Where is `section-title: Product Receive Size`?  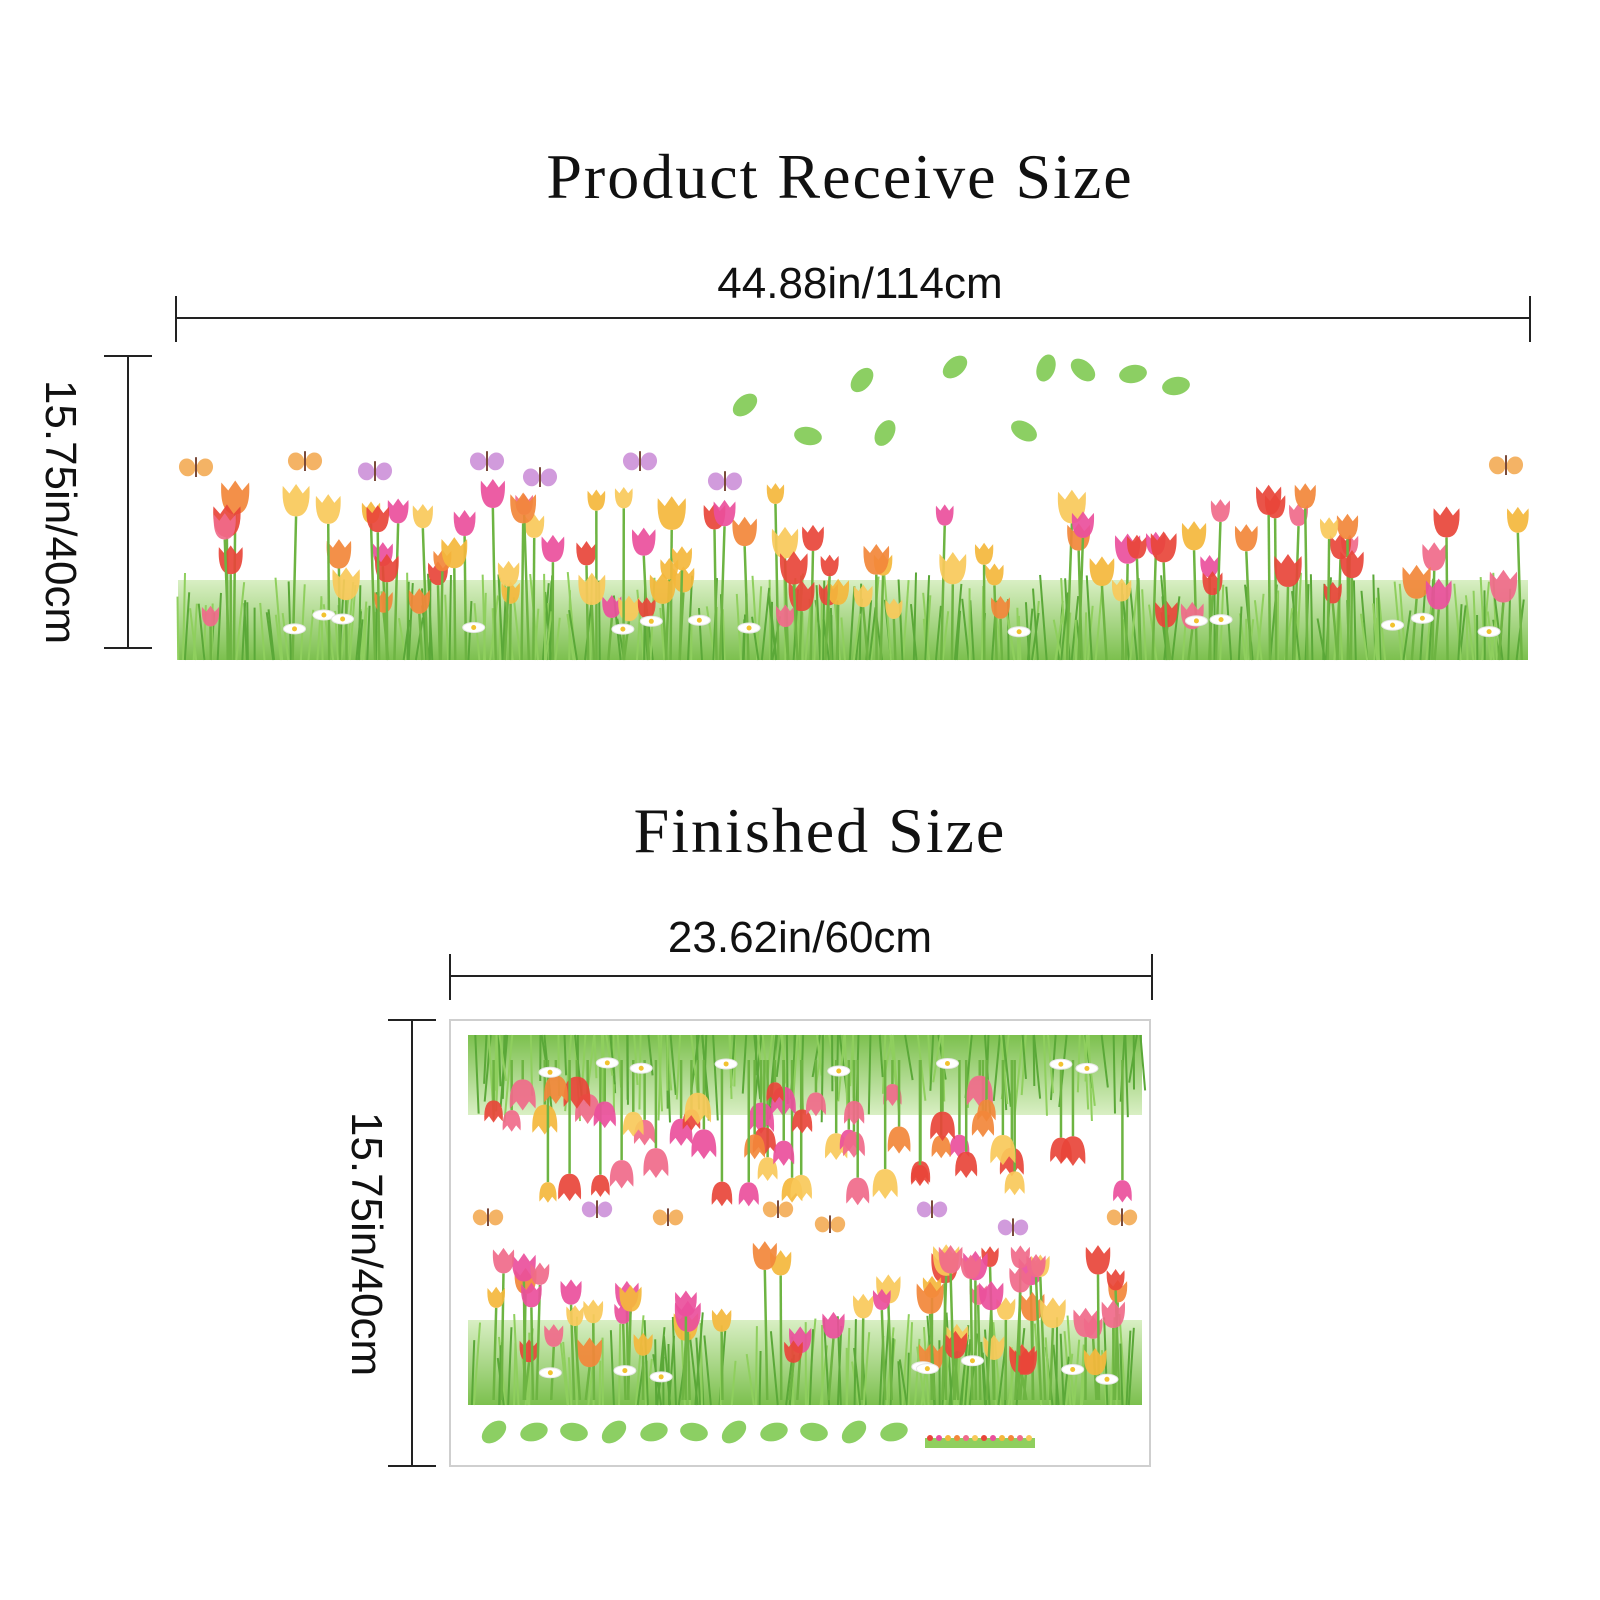 section-title: Product Receive Size is located at coordinates (839, 176).